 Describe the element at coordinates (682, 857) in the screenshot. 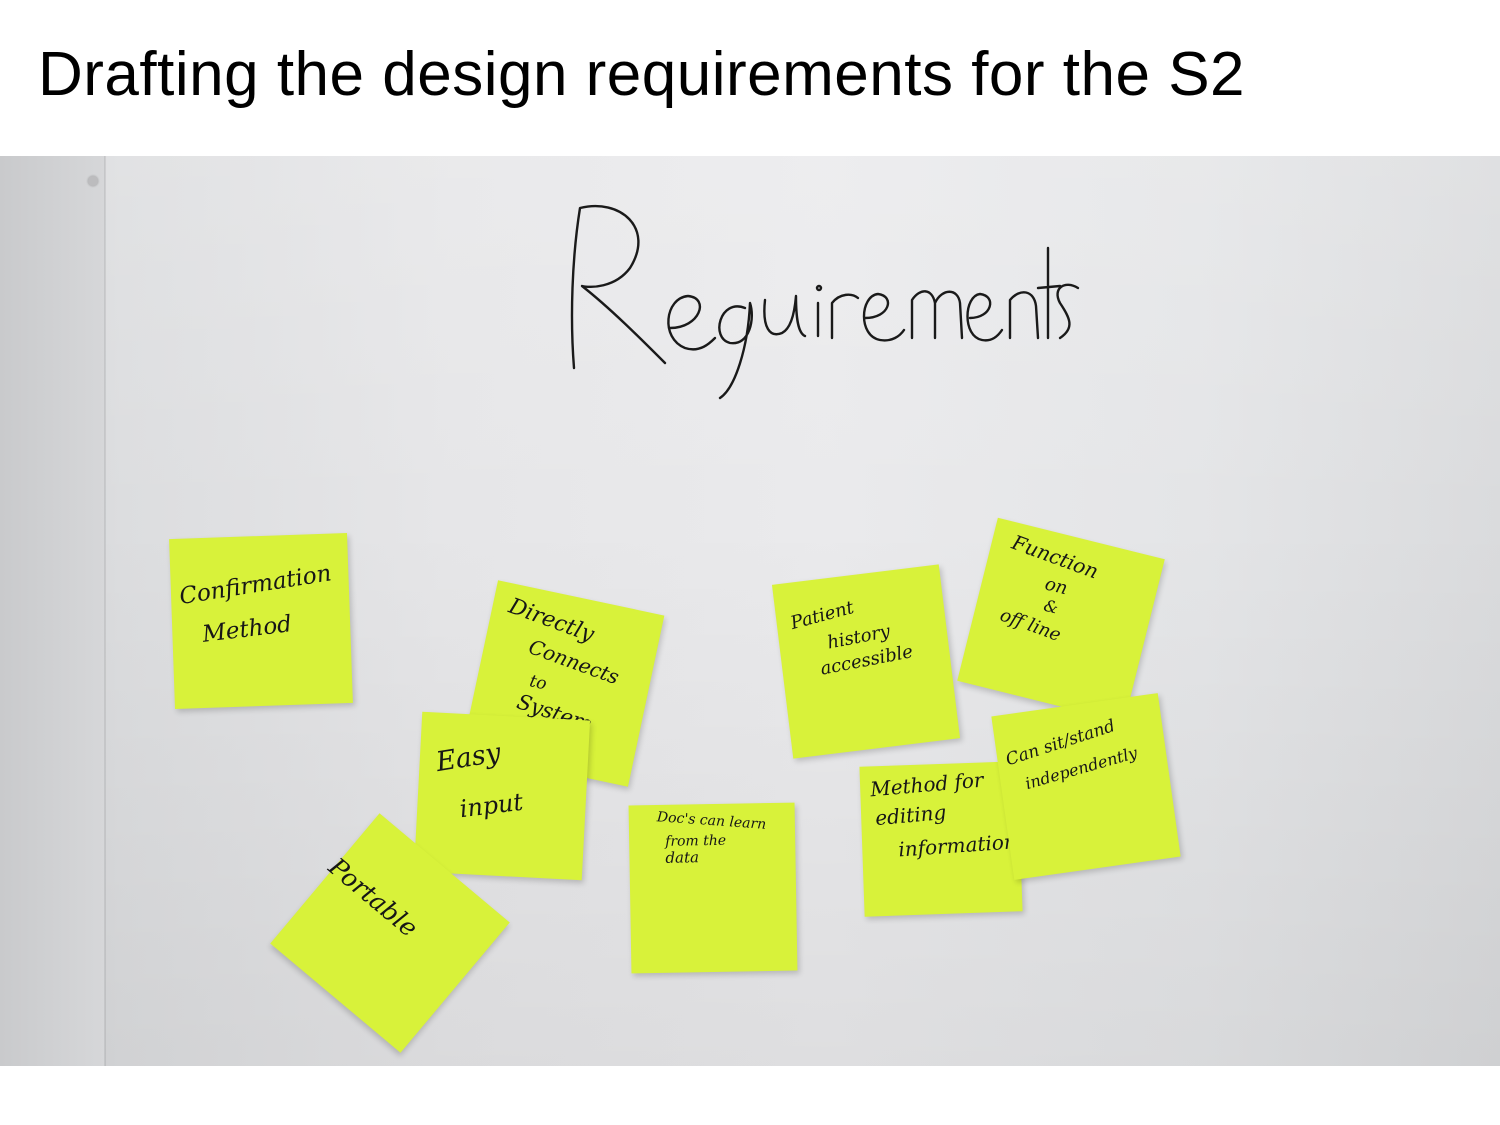

I see `note-text: data` at that location.